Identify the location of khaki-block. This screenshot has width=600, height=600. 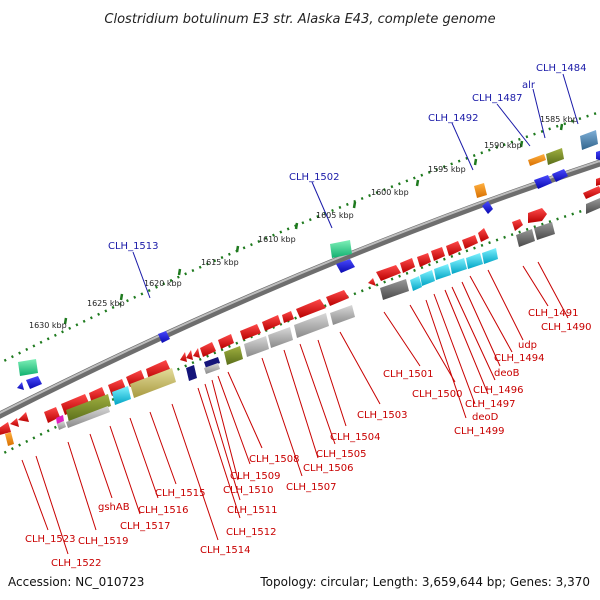
(153, 383).